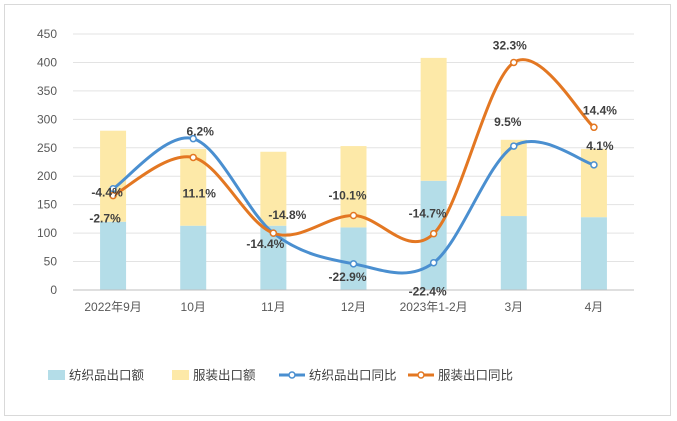 This screenshot has width=677, height=421. What do you see at coordinates (53, 290) in the screenshot?
I see `y-tick-label: 0` at bounding box center [53, 290].